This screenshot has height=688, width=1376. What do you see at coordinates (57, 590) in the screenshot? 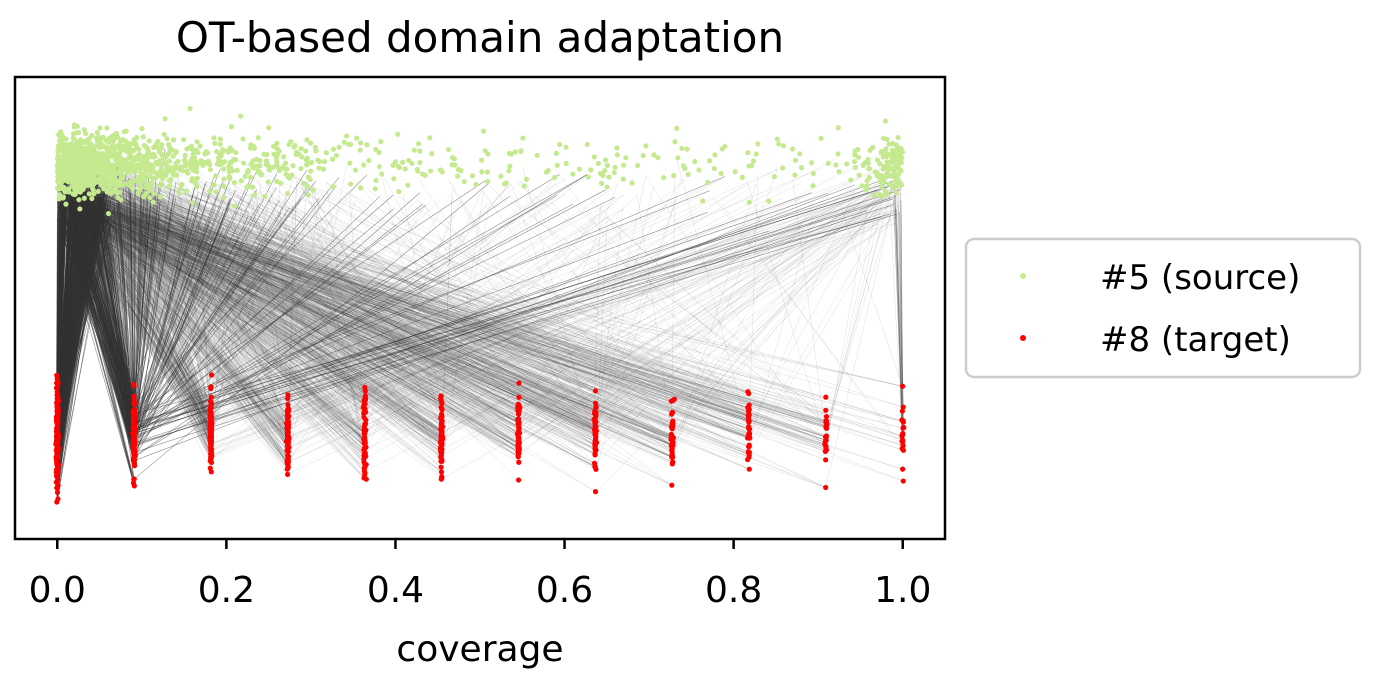
I see `x-tick-label: 0.0` at bounding box center [57, 590].